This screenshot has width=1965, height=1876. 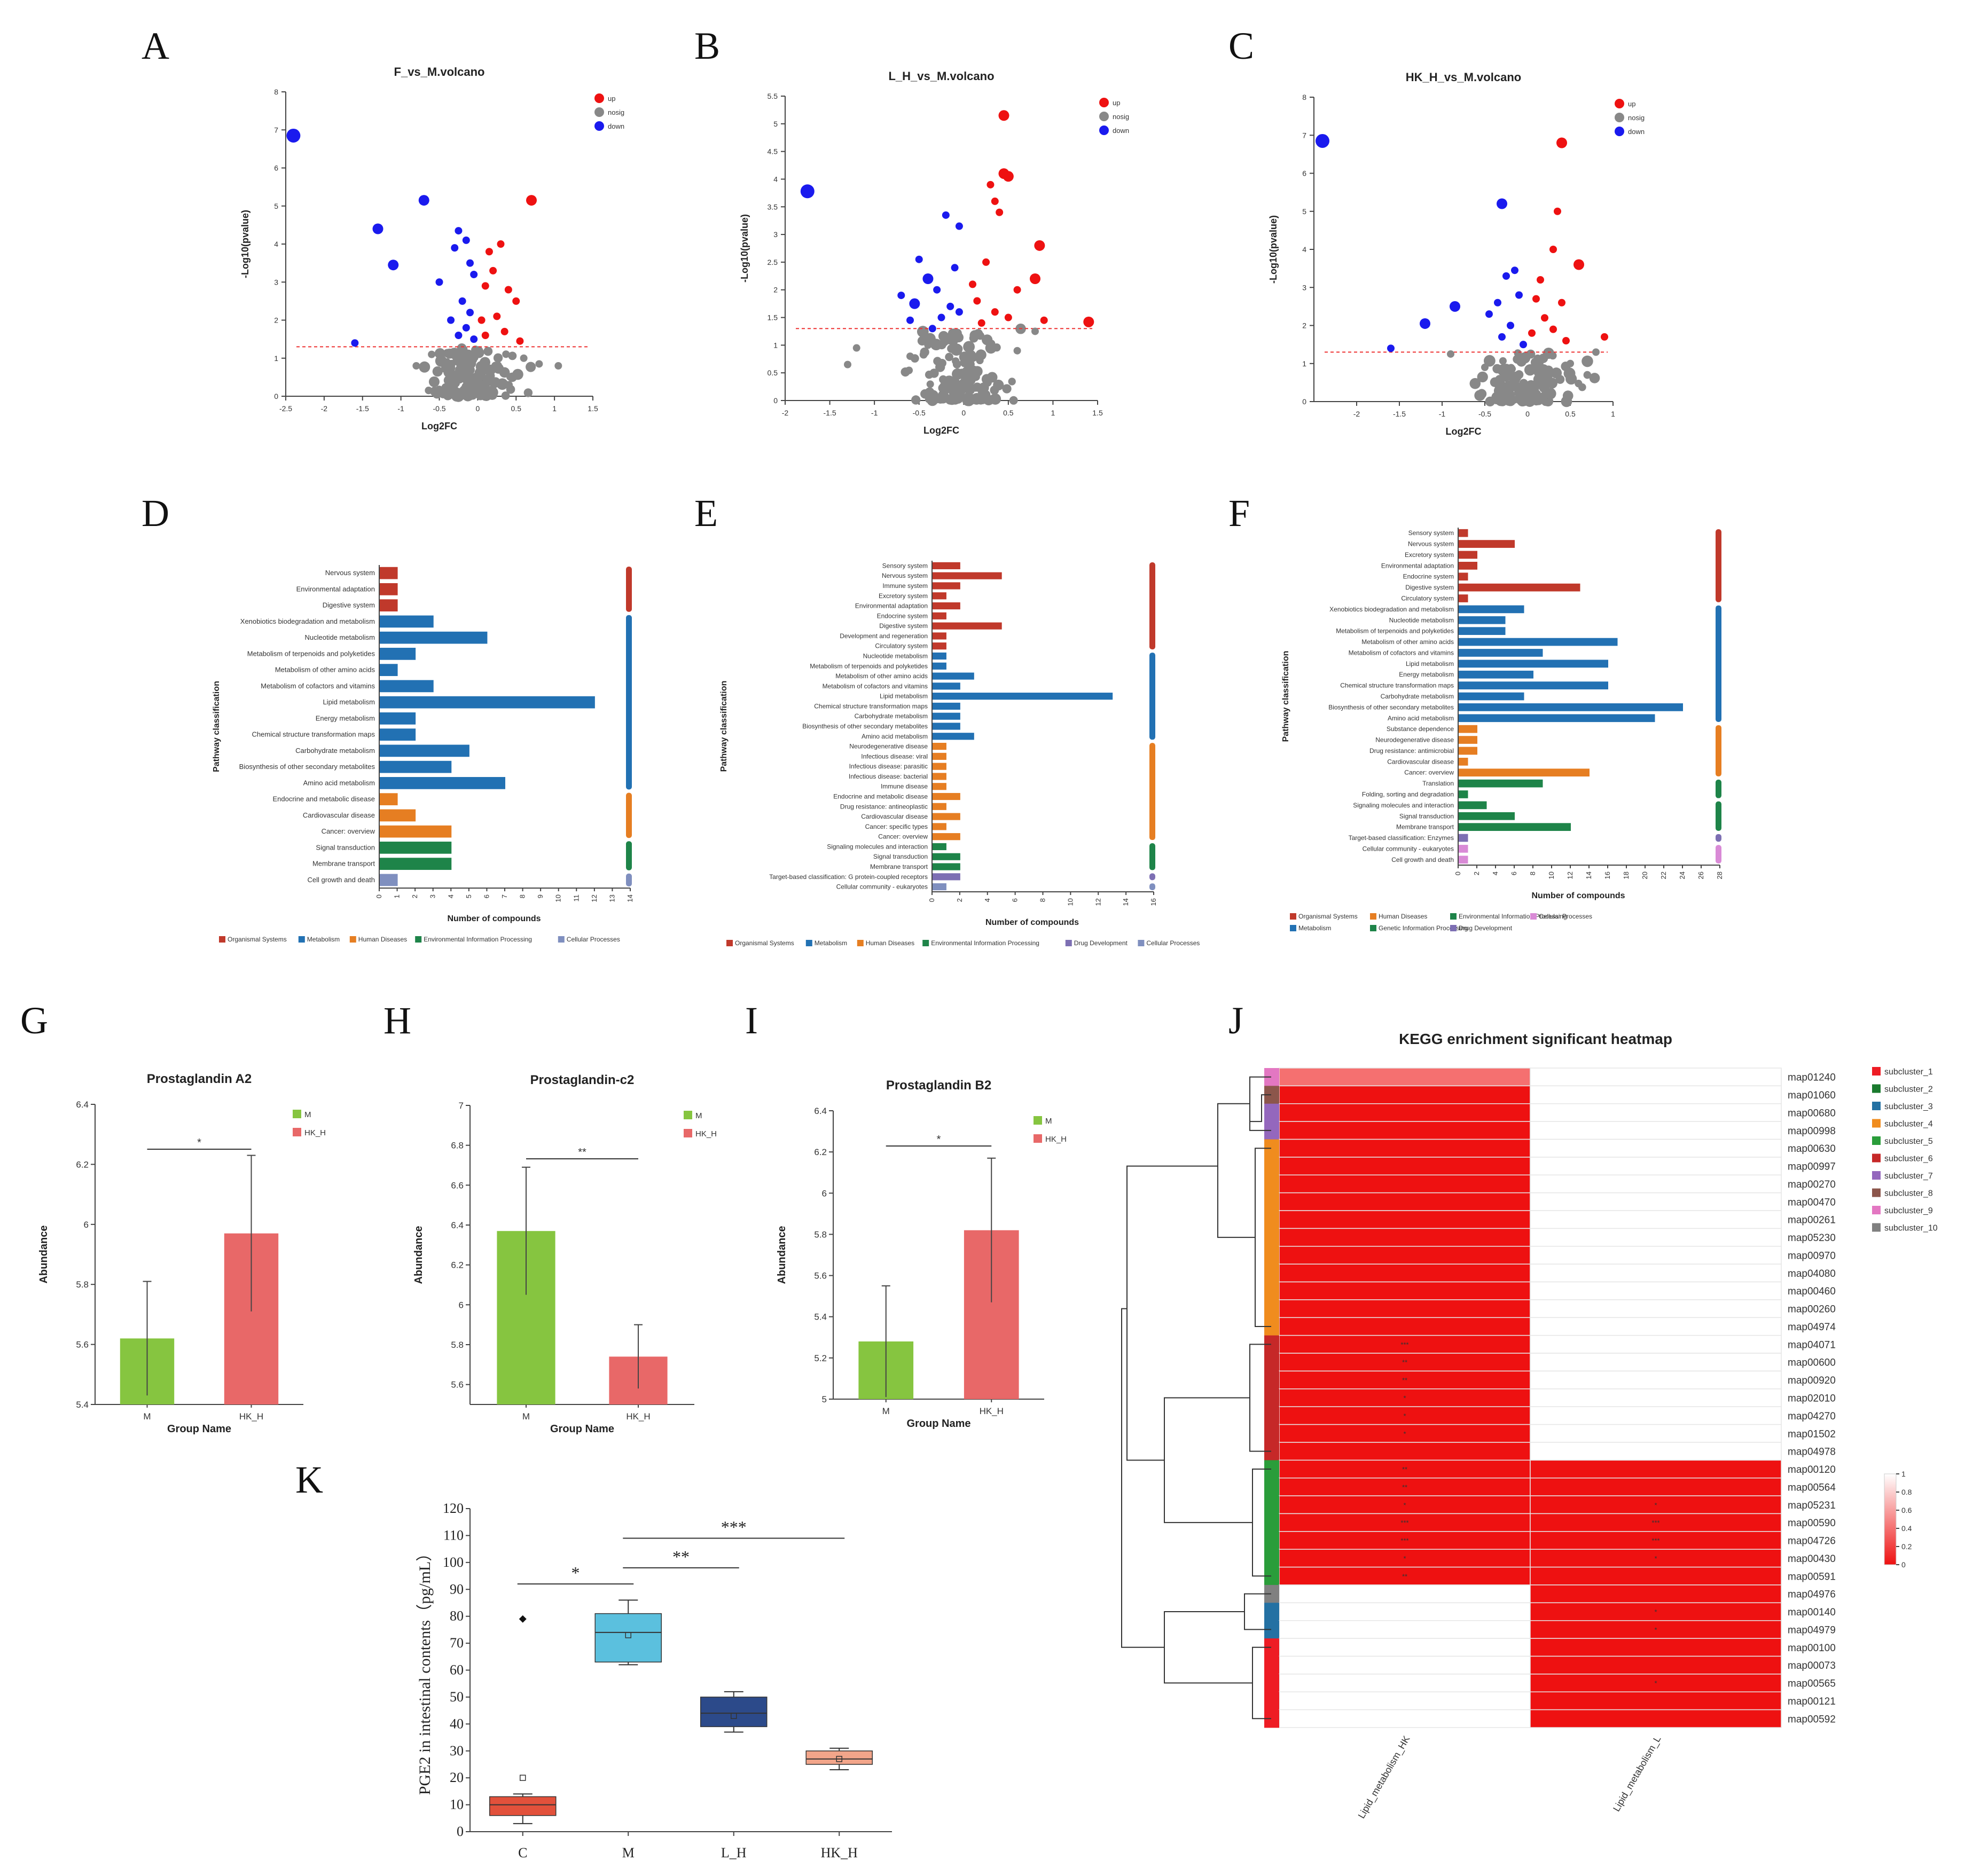 I want to click on row-label: map00998, so click(x=1812, y=1131).